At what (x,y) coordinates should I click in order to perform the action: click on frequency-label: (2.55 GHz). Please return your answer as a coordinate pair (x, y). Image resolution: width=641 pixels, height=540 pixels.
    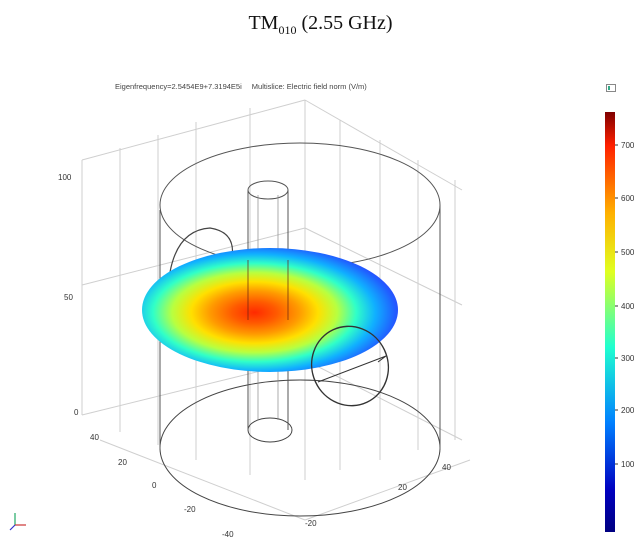
    Looking at the image, I should click on (344, 23).